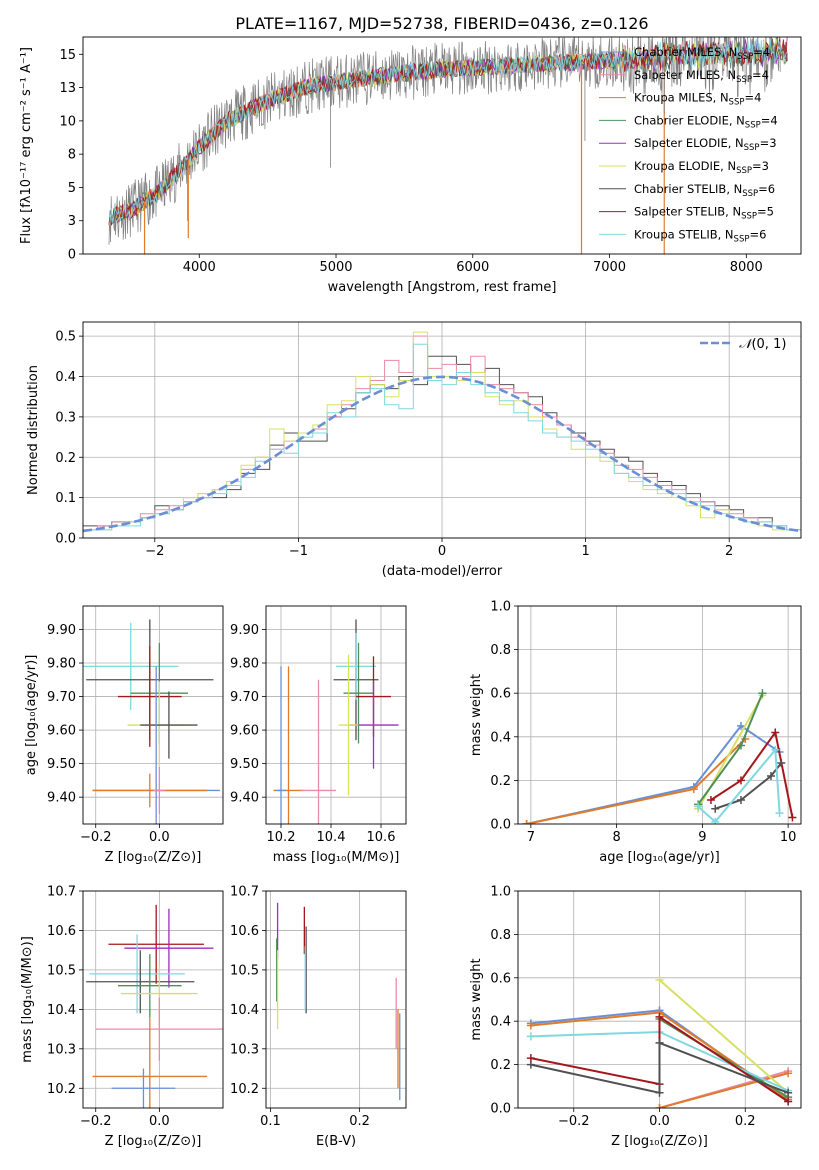  What do you see at coordinates (609, 267) in the screenshot?
I see `x-tick-label: 7000` at bounding box center [609, 267].